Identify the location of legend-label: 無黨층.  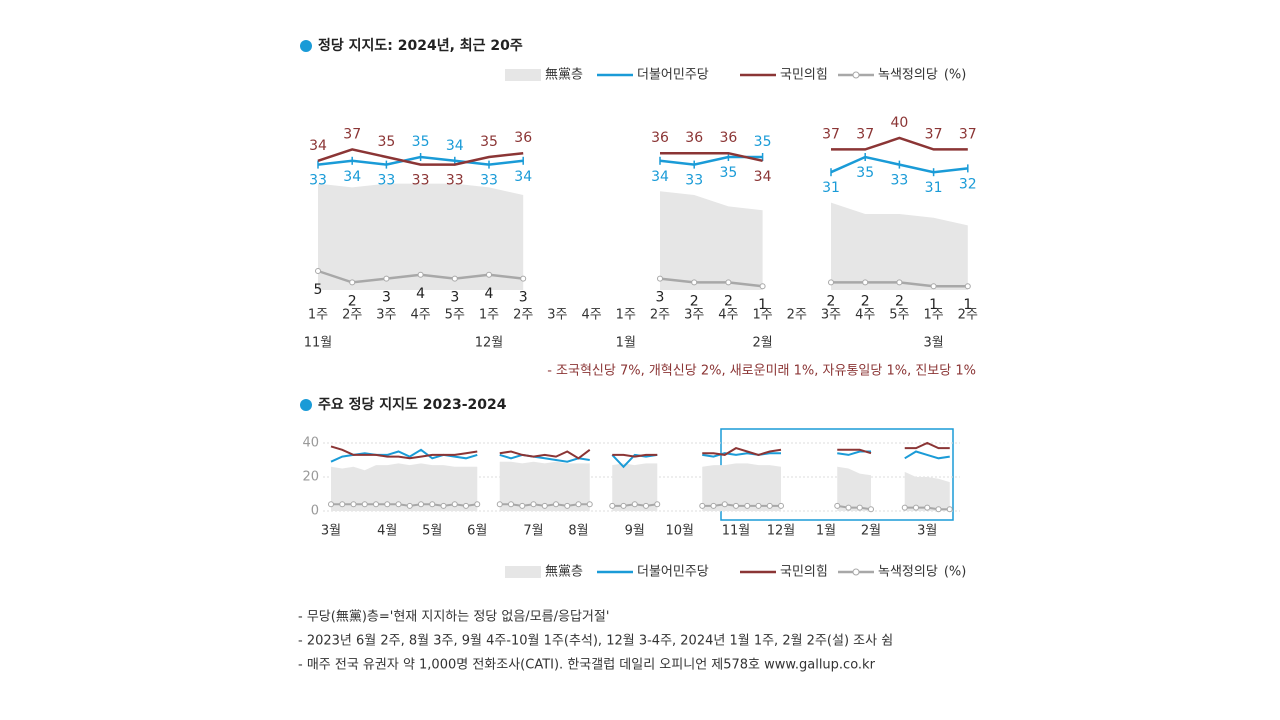
(564, 572).